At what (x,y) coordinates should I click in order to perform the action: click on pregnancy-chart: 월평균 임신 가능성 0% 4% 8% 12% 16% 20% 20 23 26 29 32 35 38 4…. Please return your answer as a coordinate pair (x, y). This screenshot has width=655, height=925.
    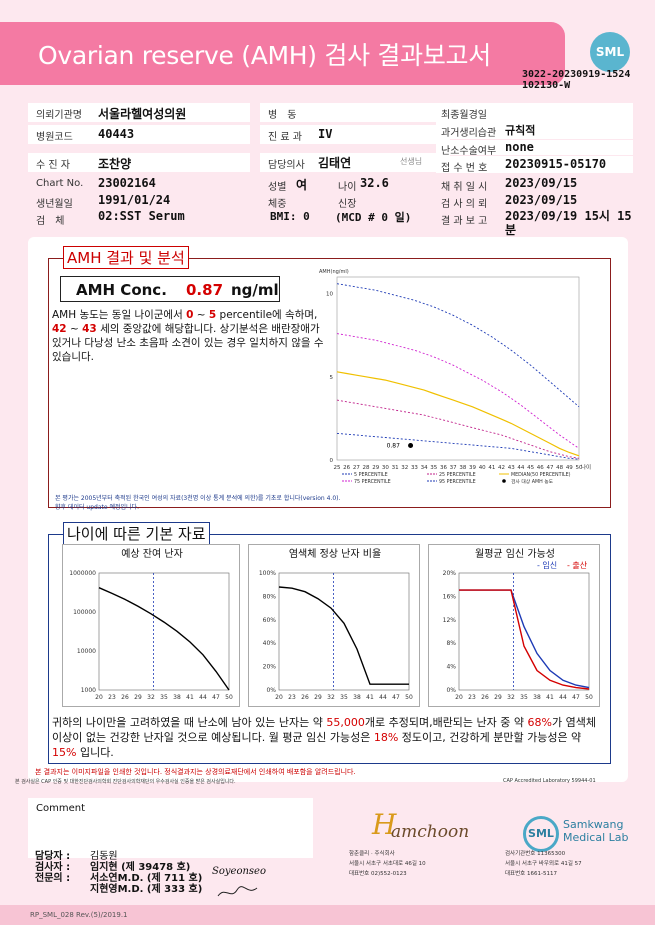
    Looking at the image, I should click on (514, 625).